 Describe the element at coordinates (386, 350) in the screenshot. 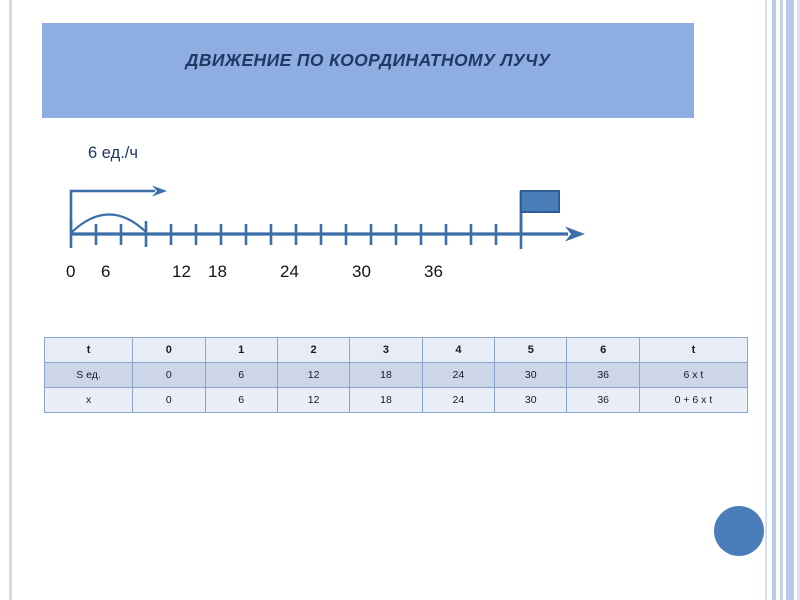

I see `table-cell-header-4: 3` at that location.